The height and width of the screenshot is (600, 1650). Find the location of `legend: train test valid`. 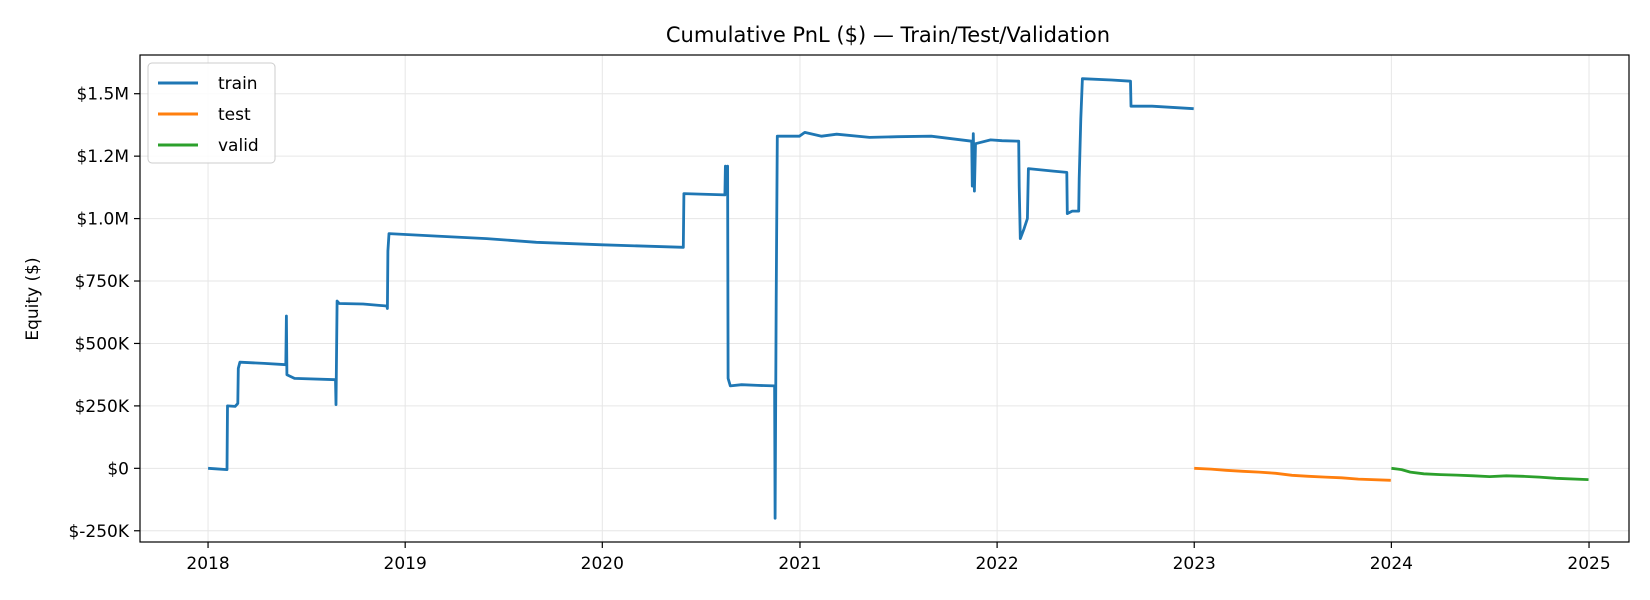

legend: train test valid is located at coordinates (211, 113).